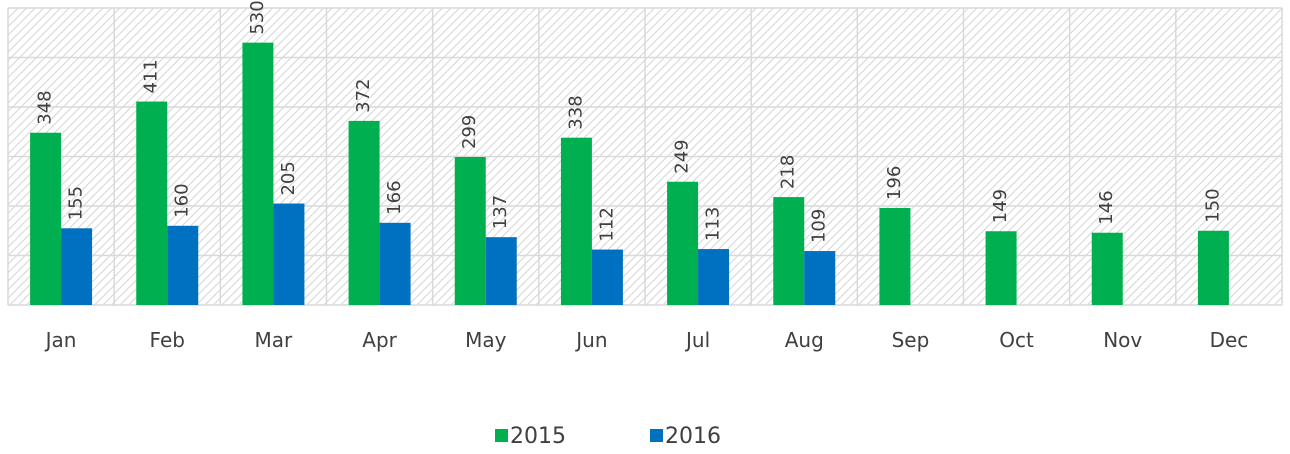 The height and width of the screenshot is (454, 1290). I want to click on x-tick-label: Feb, so click(167, 340).